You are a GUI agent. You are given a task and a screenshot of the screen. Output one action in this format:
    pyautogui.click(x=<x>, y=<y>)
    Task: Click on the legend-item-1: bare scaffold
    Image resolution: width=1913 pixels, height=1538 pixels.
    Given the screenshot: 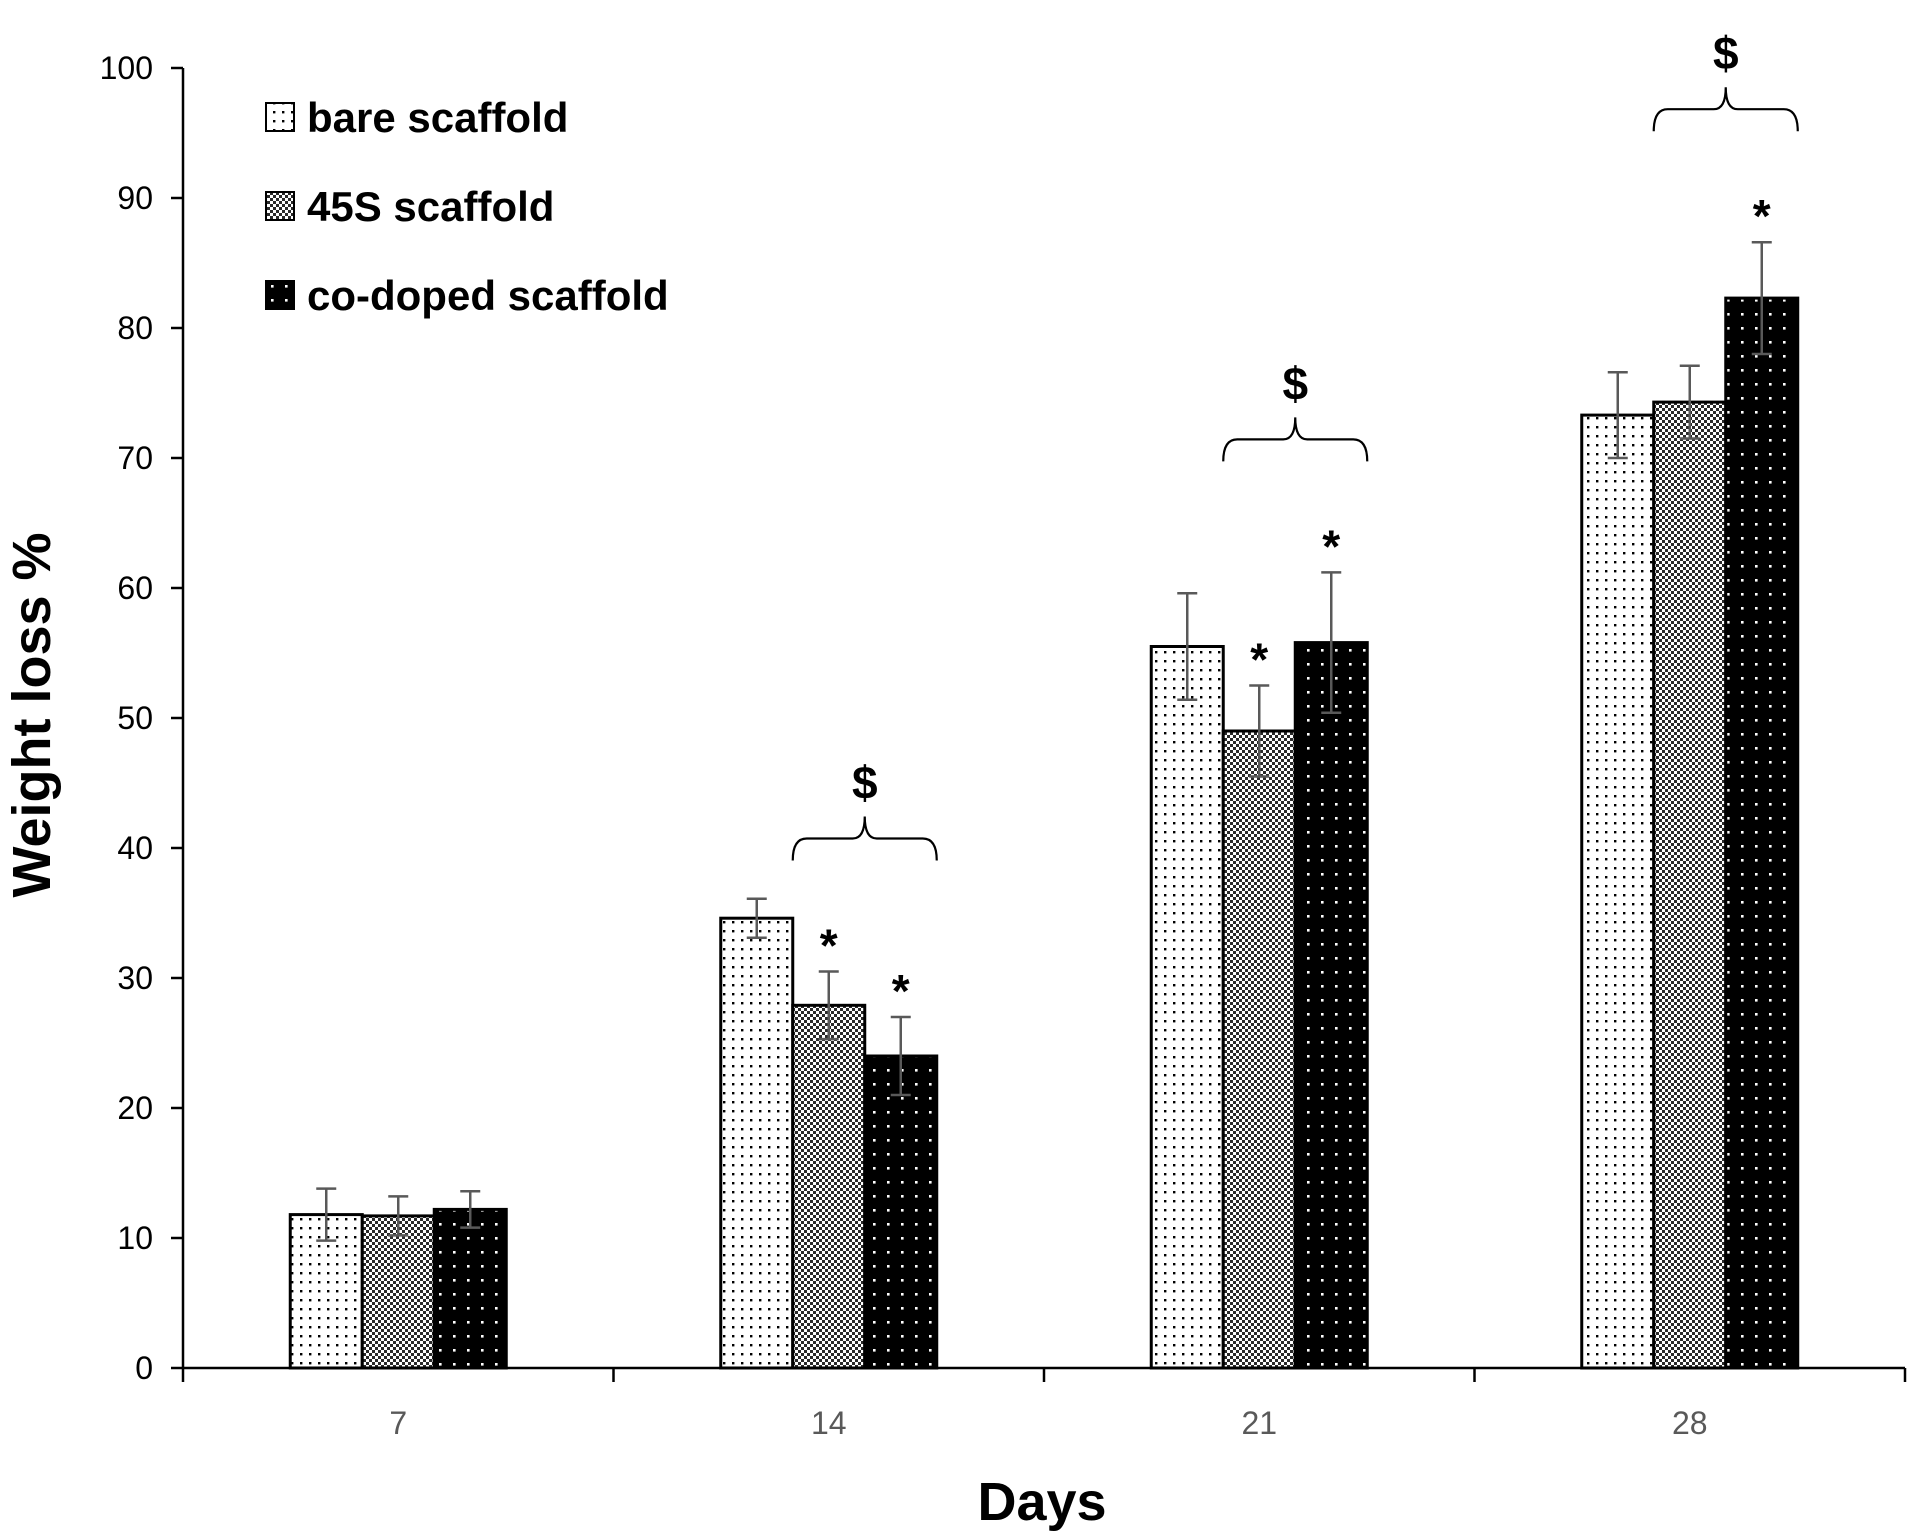 What is the action you would take?
    pyautogui.click(x=416, y=117)
    